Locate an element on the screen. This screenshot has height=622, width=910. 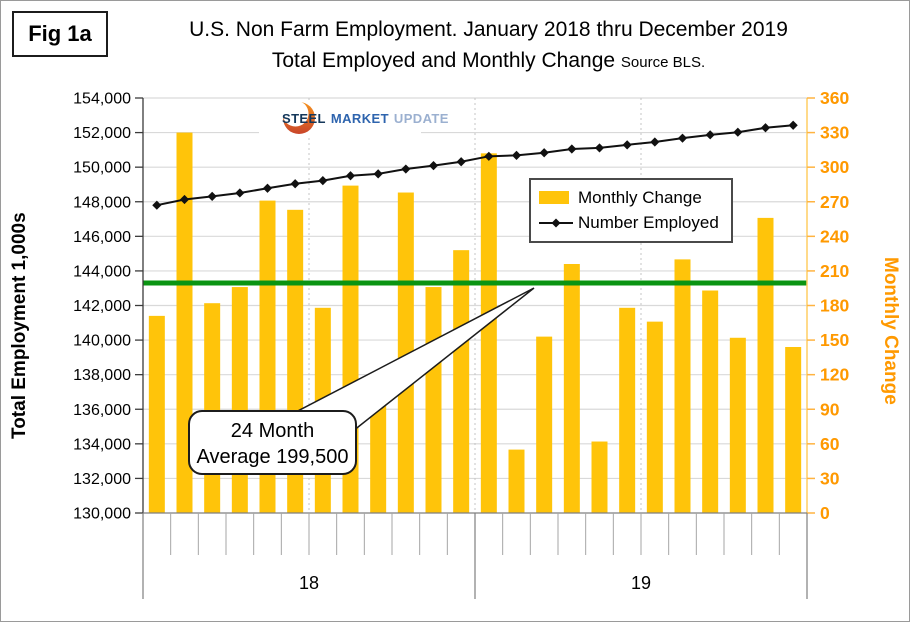
left-axis-title: Total Employment 1,000s is located at coordinates (19, 326).